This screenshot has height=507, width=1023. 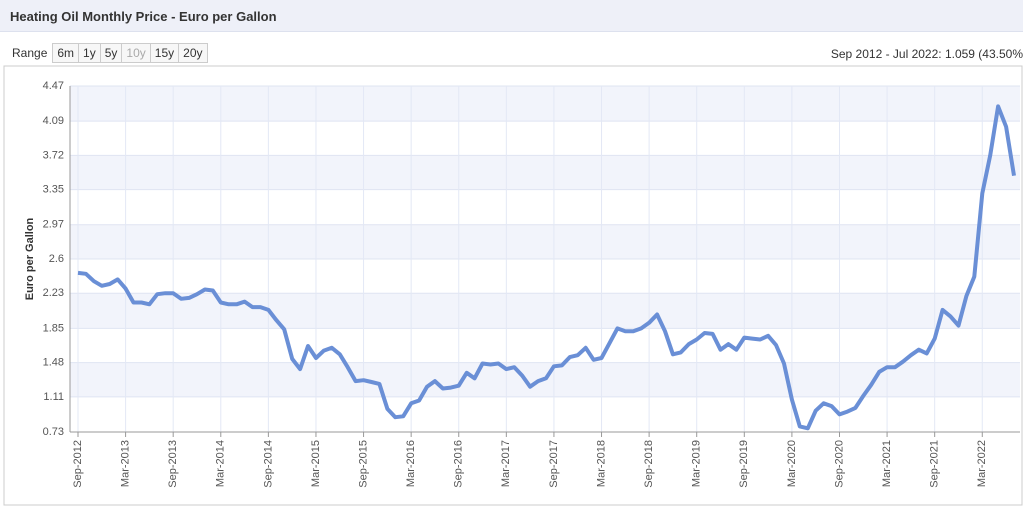 What do you see at coordinates (53, 121) in the screenshot?
I see `y-tick-label: 4.09` at bounding box center [53, 121].